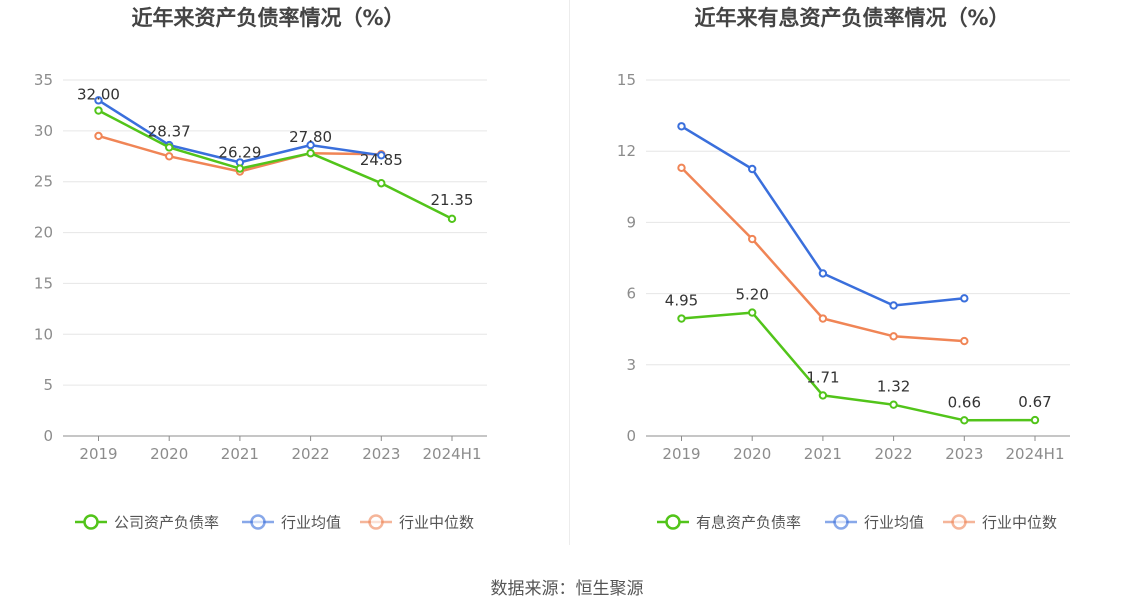 Image resolution: width=1134 pixels, height=612 pixels. Describe the element at coordinates (626, 151) in the screenshot. I see `y-tick-label: 12` at that location.